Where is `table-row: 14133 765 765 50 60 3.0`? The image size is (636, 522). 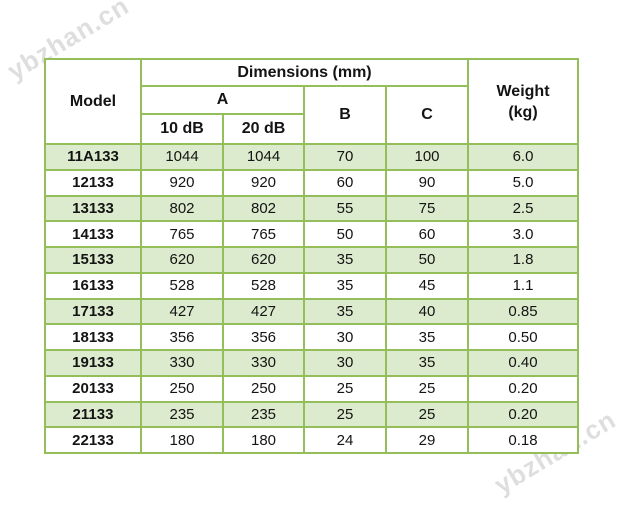 table-row: 14133 765 765 50 60 3.0 is located at coordinates (311, 234).